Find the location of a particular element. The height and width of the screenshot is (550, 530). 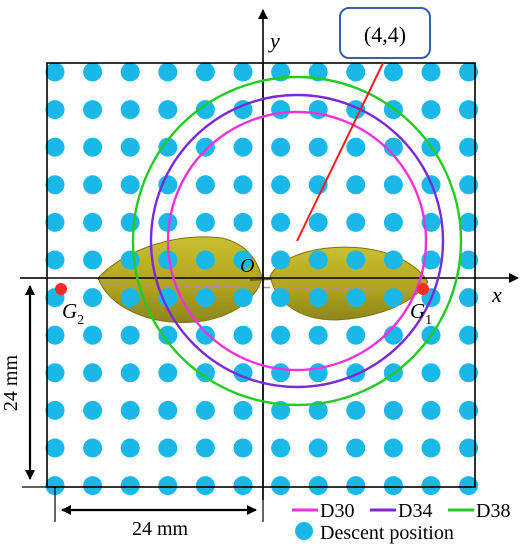

legend-descent-label: Descent position is located at coordinates (387, 533).